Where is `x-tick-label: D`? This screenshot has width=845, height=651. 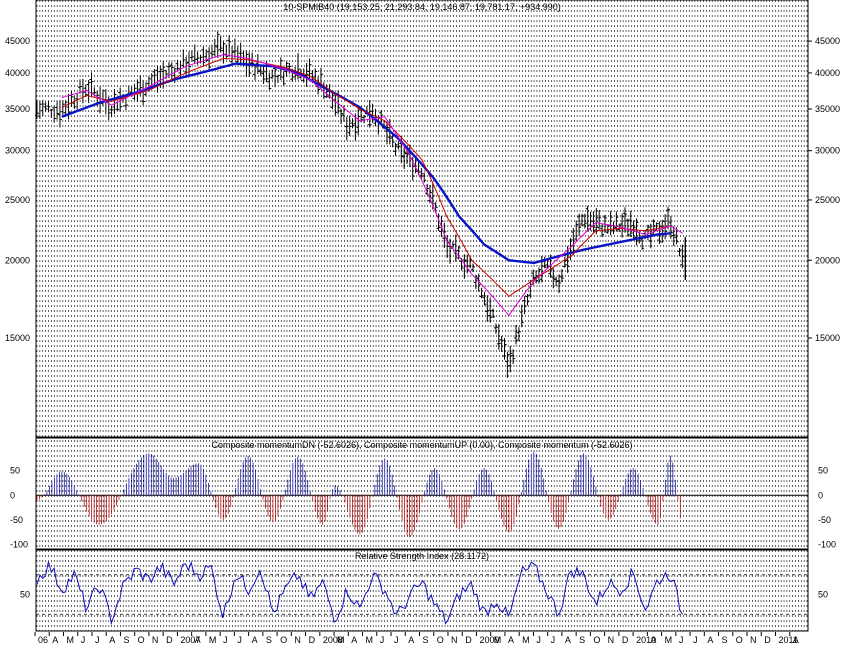 x-tick-label: D is located at coordinates (468, 640).